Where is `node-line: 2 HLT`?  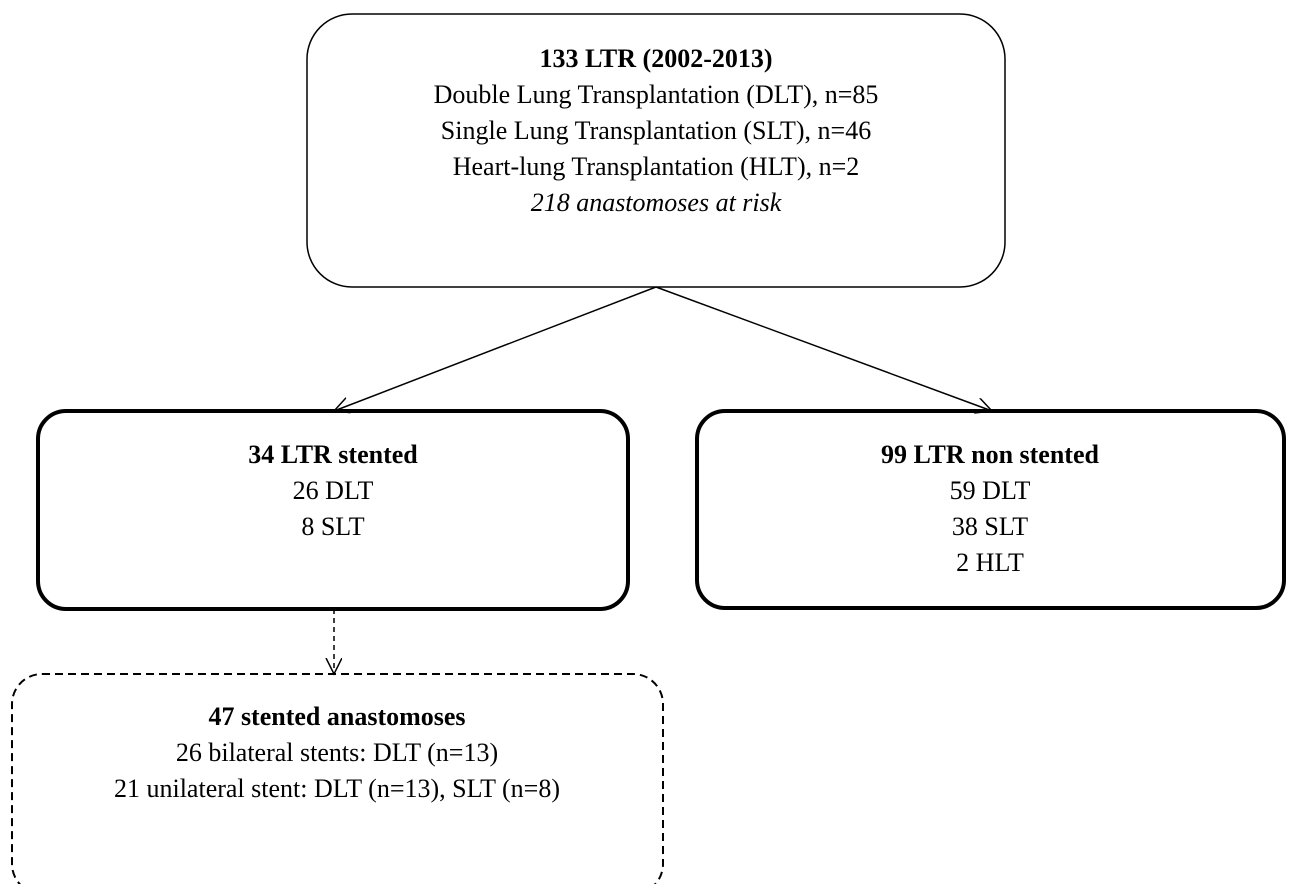 node-line: 2 HLT is located at coordinates (990, 562).